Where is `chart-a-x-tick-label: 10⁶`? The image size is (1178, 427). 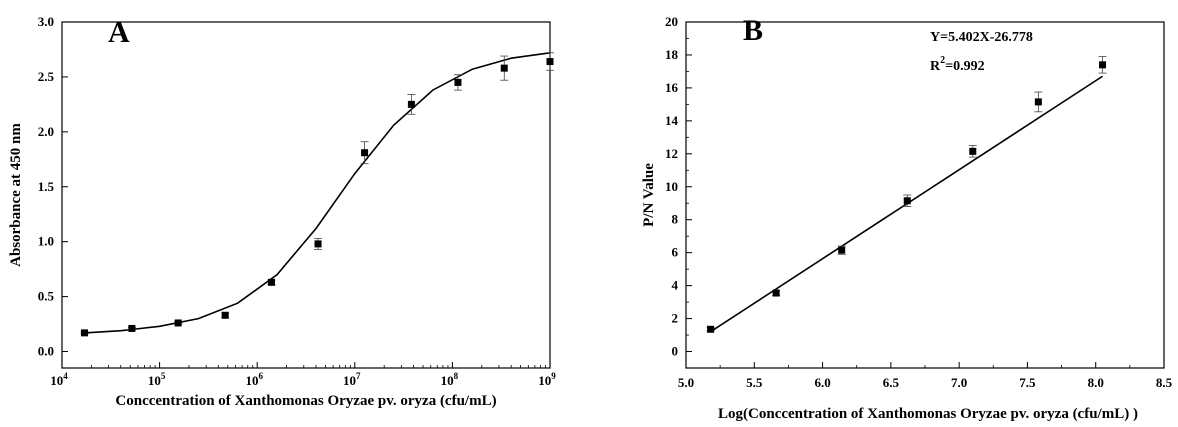 chart-a-x-tick-label: 10⁶ is located at coordinates (254, 379).